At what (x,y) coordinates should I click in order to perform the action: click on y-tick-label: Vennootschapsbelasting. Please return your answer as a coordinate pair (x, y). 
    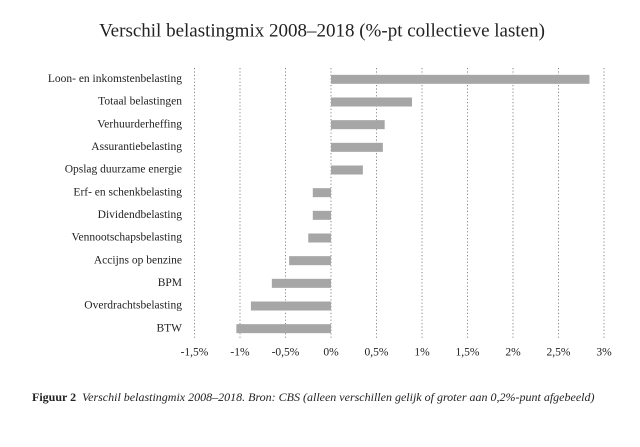
    Looking at the image, I should click on (126, 238).